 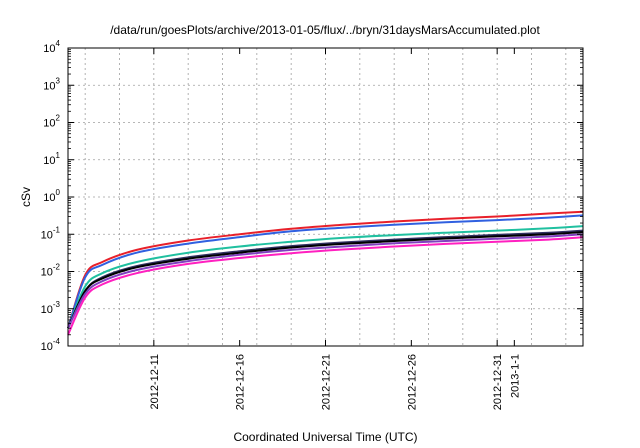 I want to click on y-tick-label: 10⁴, so click(x=51, y=47).